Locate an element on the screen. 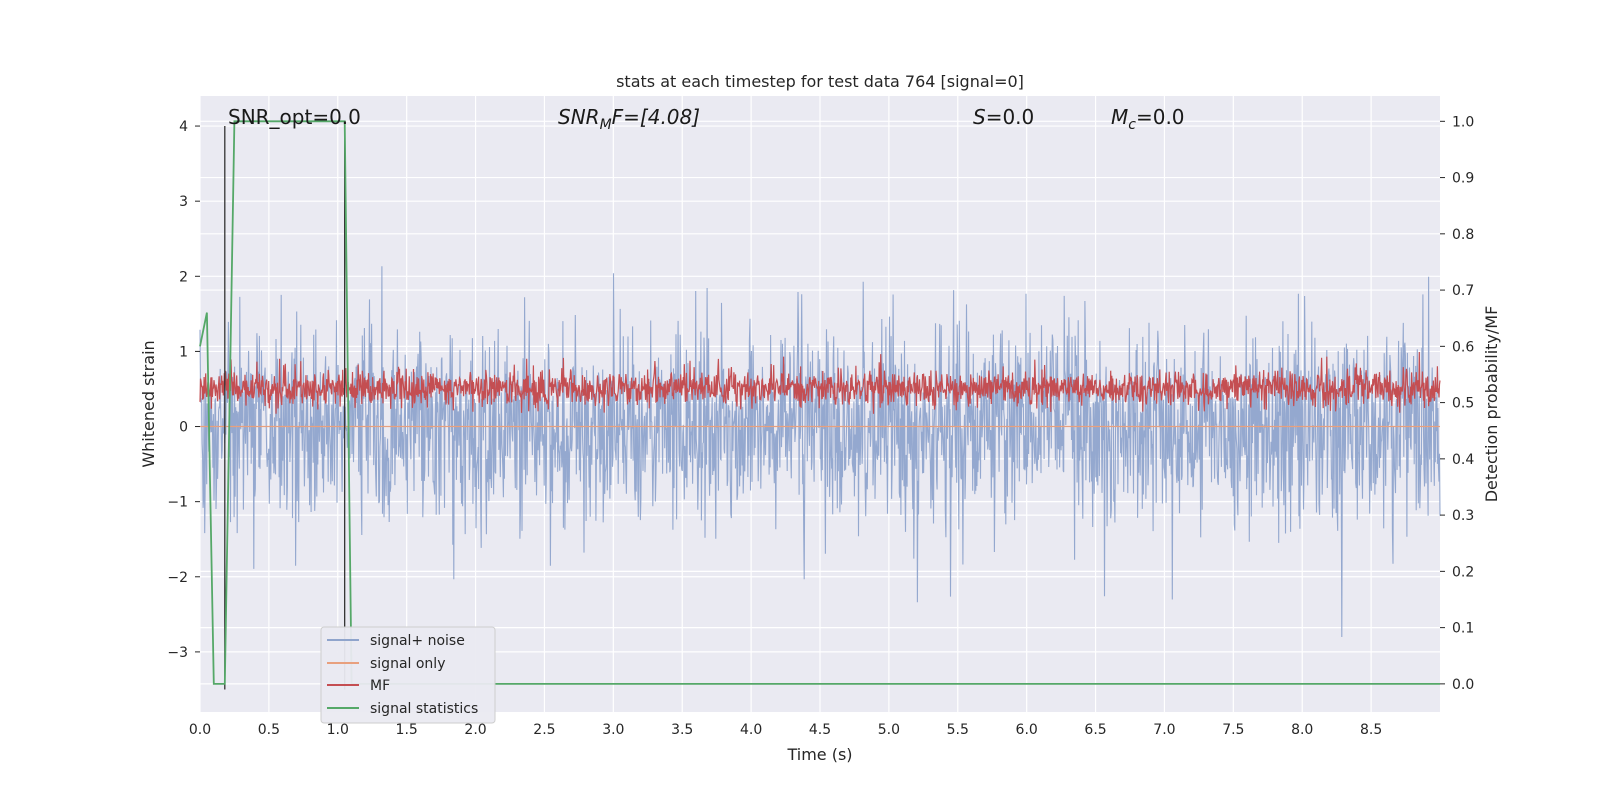 The height and width of the screenshot is (800, 1600). y-tick-label-left: 3 is located at coordinates (183, 202).